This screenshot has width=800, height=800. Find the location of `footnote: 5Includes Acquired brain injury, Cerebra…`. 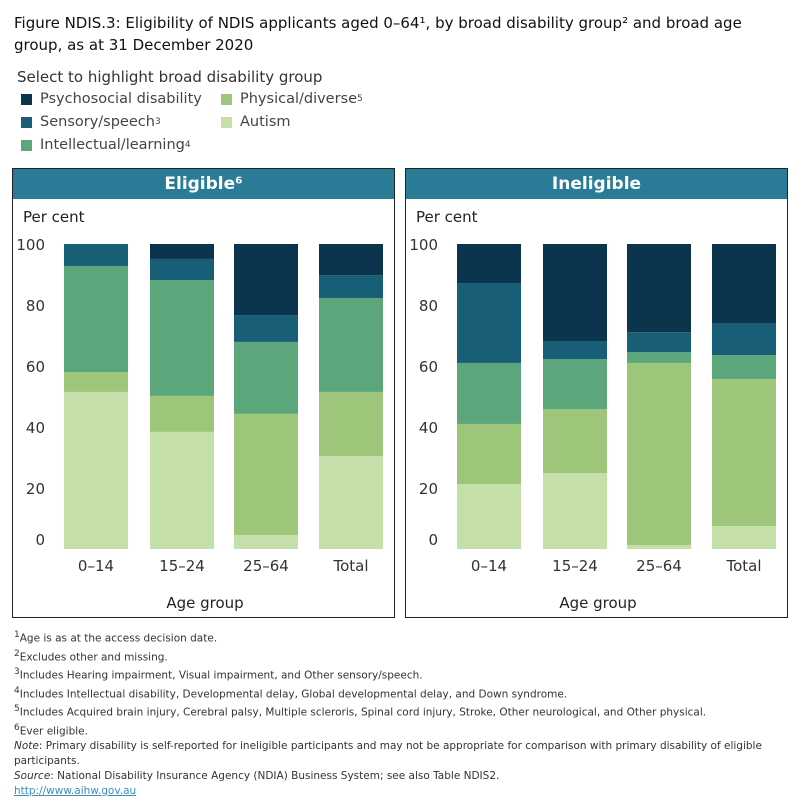

footnote: 5Includes Acquired brain injury, Cerebra… is located at coordinates (404, 711).